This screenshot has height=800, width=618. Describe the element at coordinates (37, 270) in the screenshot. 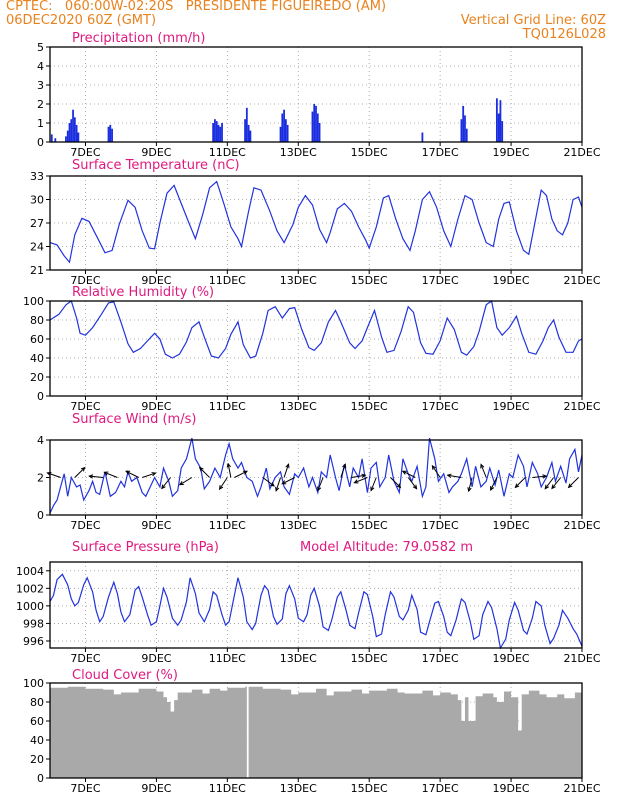

I see `y-tick-label: 21` at that location.